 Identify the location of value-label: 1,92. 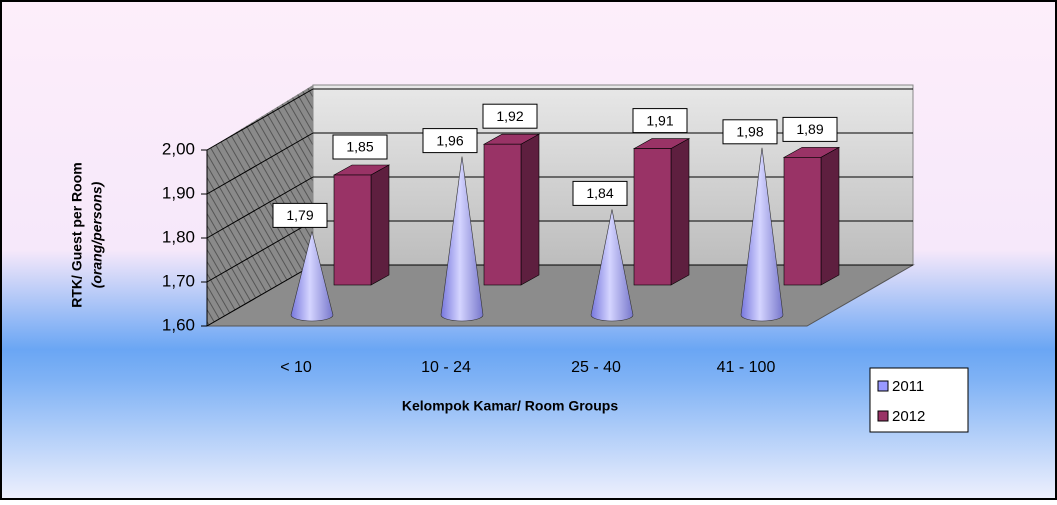
(509, 116).